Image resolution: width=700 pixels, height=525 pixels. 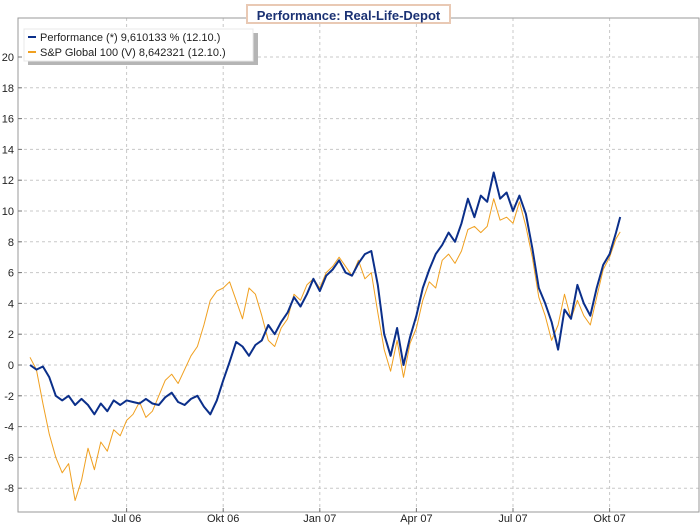 I want to click on legend-label-sp-global: S&P Global 100 (V) 8,642321 (12.10.), so click(x=133, y=53).